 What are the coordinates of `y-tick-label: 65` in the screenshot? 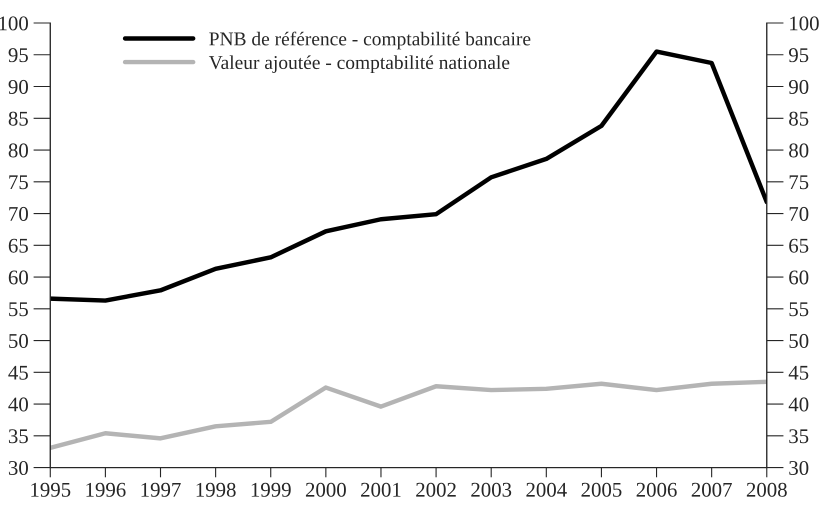 It's located at (18, 245).